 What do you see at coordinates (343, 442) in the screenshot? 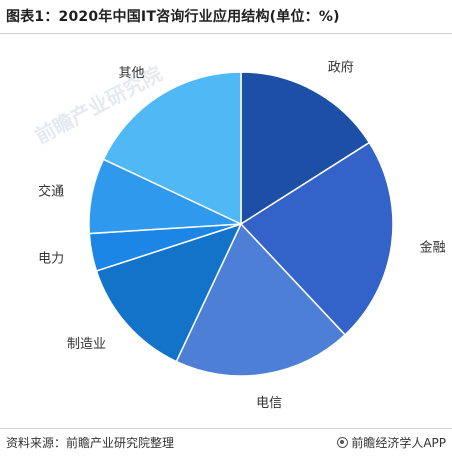
I see `brand-logo-icon` at bounding box center [343, 442].